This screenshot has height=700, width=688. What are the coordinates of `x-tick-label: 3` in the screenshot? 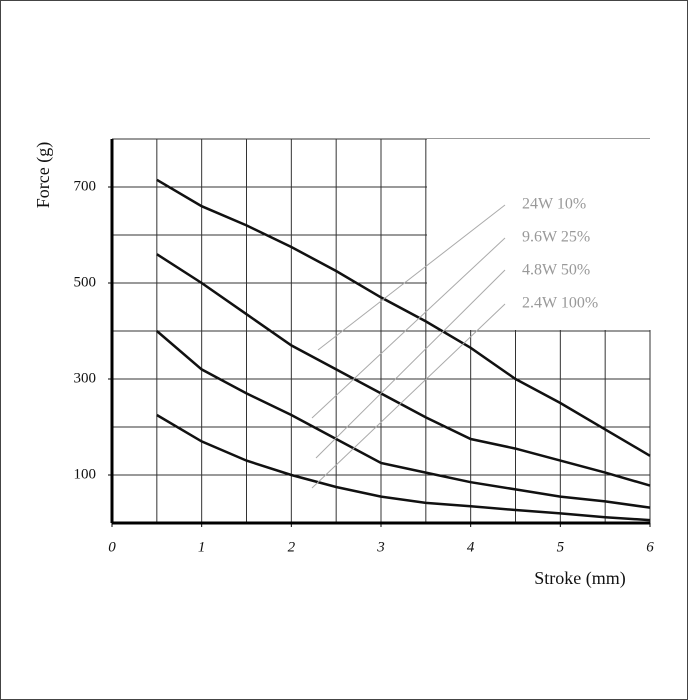 It's located at (380, 547).